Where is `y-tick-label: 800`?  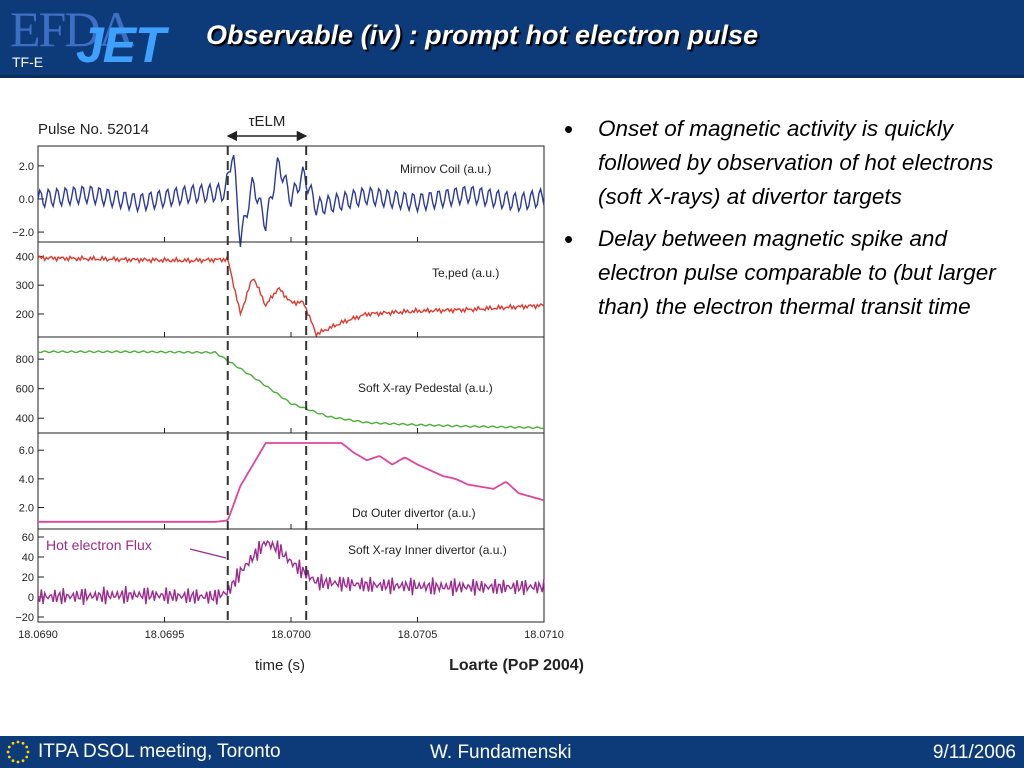 y-tick-label: 800 is located at coordinates (25, 360).